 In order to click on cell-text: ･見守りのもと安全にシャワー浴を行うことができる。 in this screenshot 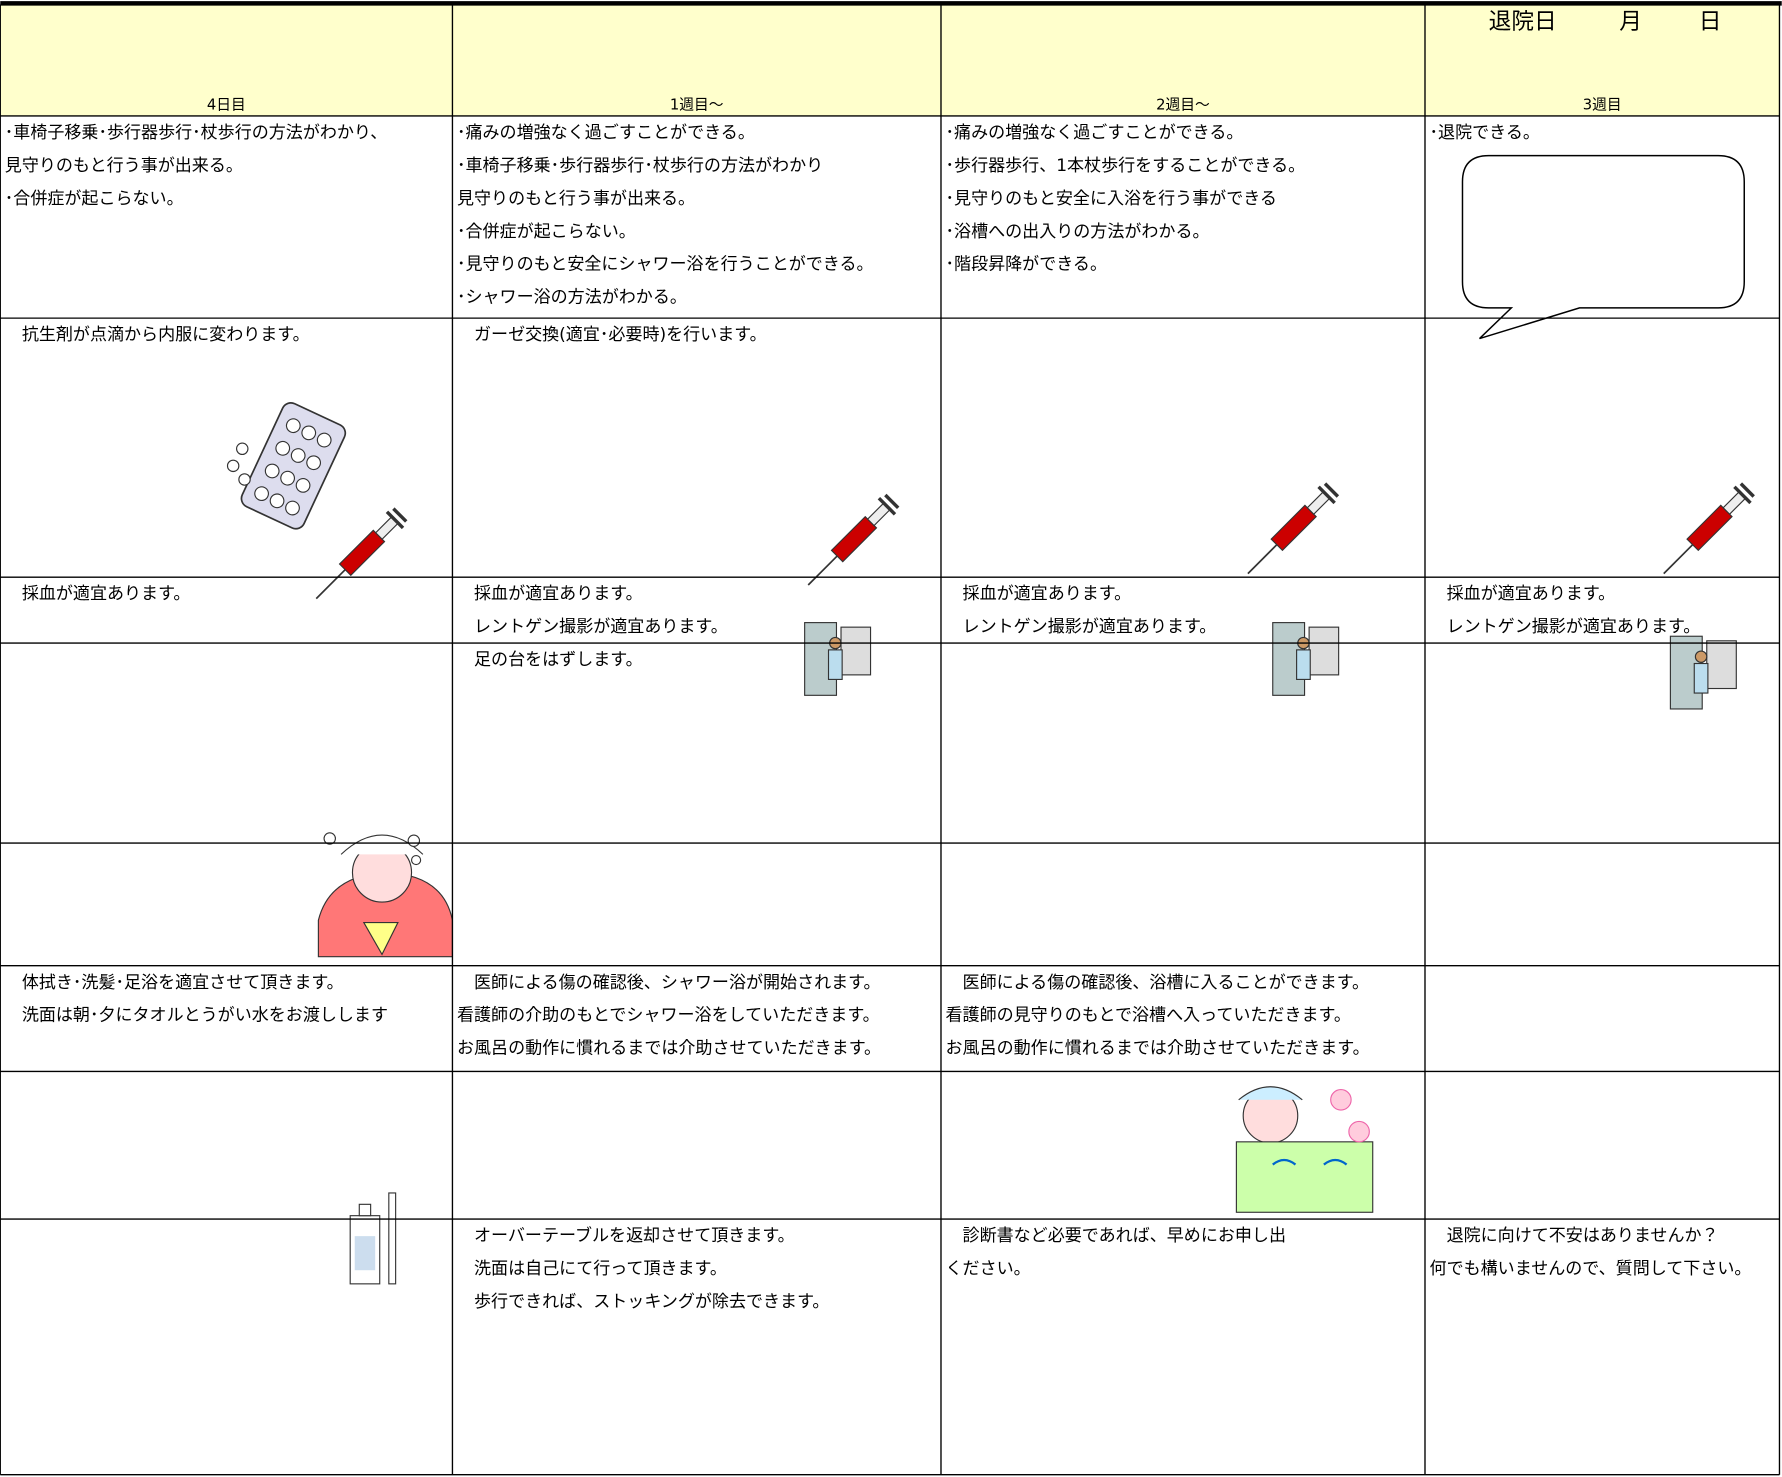, I will do `click(665, 265)`.